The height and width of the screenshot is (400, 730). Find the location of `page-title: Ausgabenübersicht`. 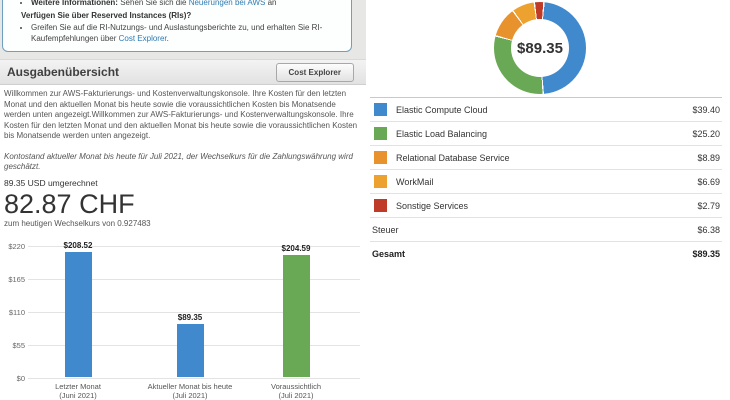

page-title: Ausgabenübersicht is located at coordinates (63, 72).